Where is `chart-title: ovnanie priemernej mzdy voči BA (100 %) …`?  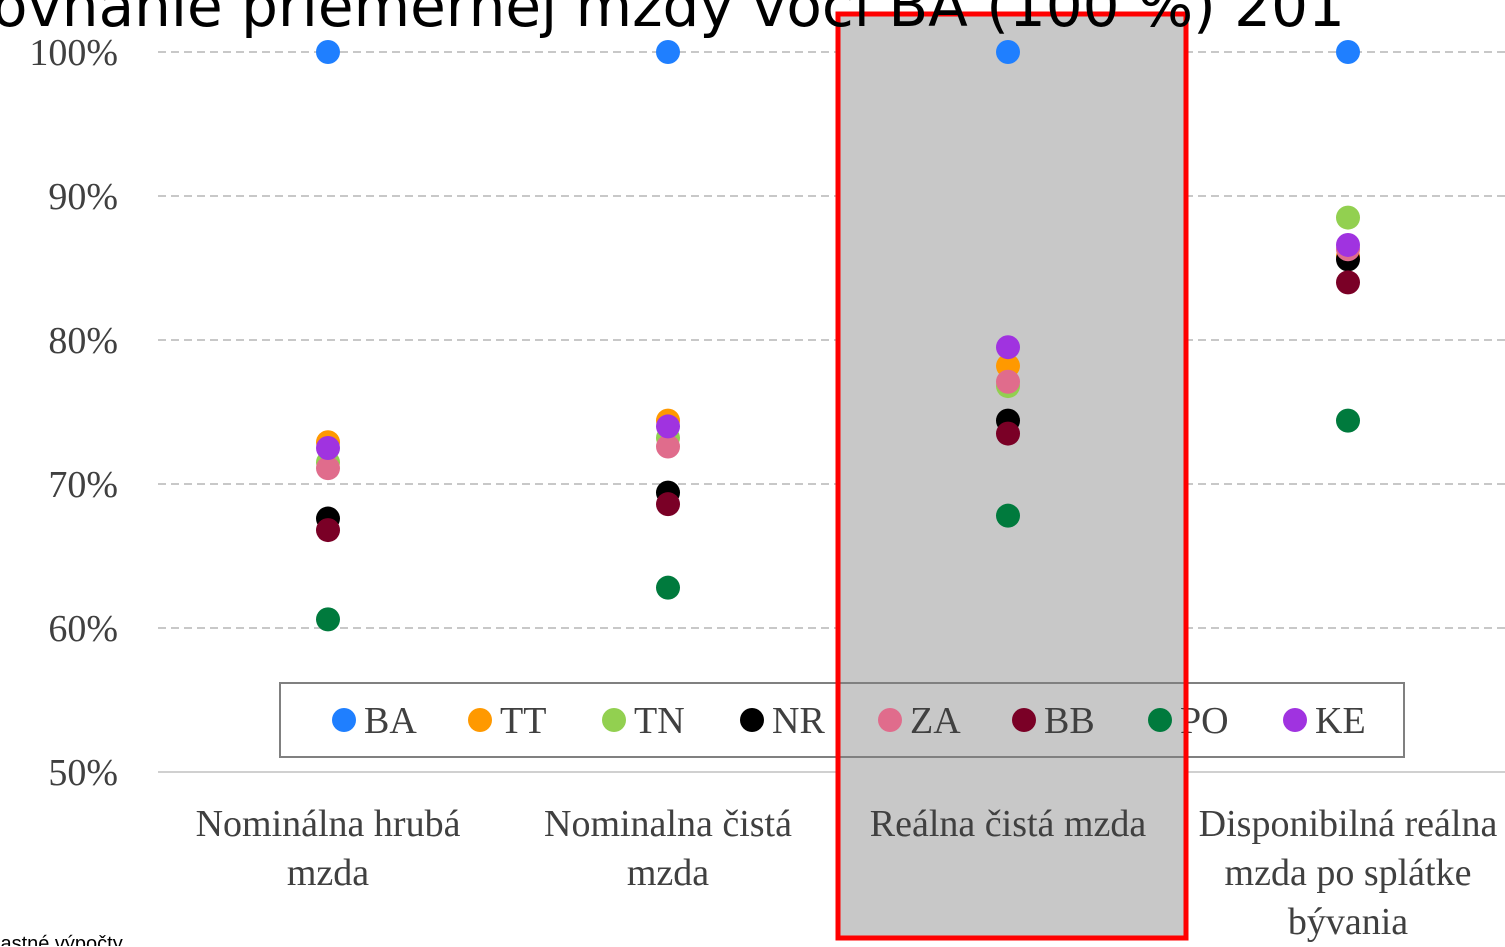
chart-title: ovnanie priemernej mzdy voči BA (100 %) … is located at coordinates (672, 20).